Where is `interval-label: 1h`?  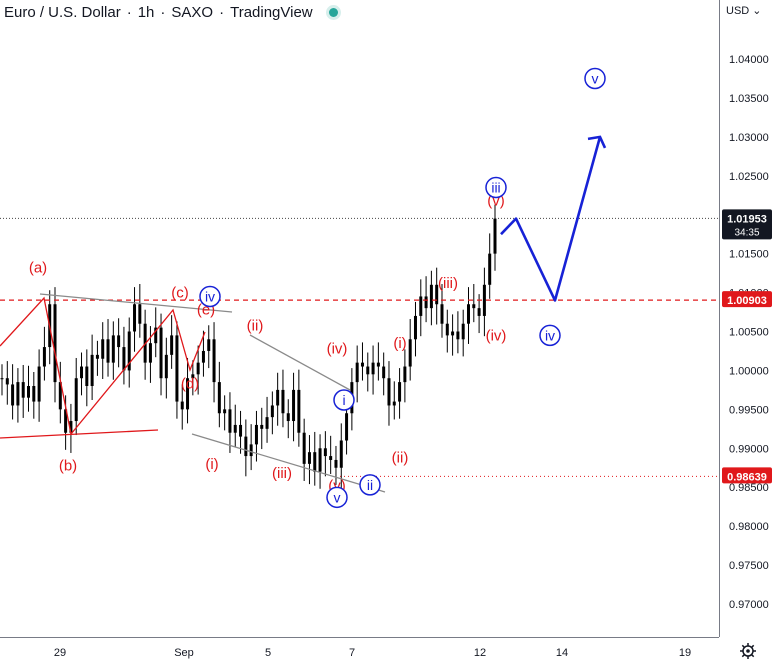
interval-label: 1h is located at coordinates (146, 12).